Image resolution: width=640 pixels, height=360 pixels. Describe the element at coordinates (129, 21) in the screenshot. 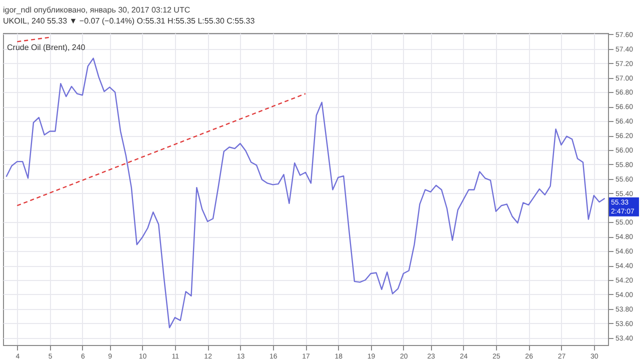

I see `text: UKOIL, 240 55.33 ▼ −0.07 (−0.14%) O:55.31 H:55.35 L:55.30 C:55.33` at that location.